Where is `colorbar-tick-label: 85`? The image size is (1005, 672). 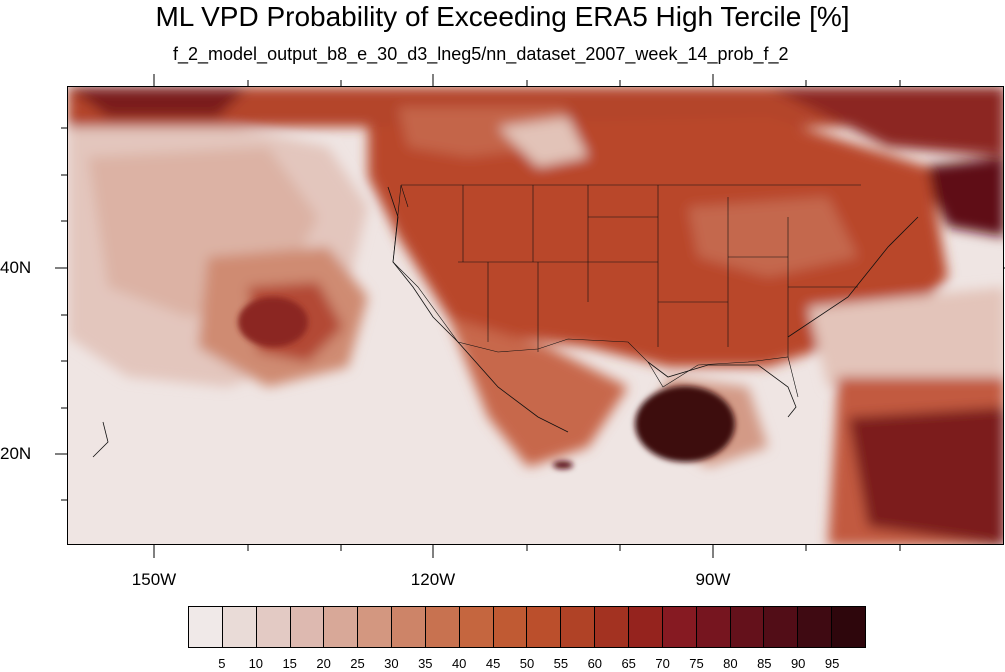 colorbar-tick-label: 85 is located at coordinates (764, 663).